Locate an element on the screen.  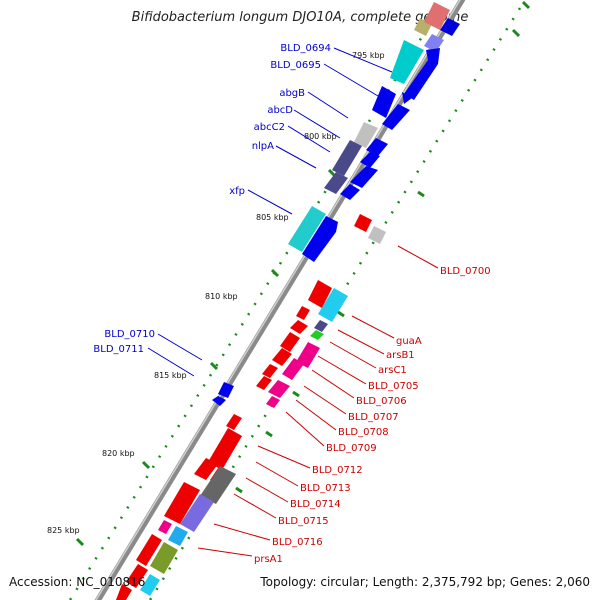
gene-label-bld-0705: BLD_0705 is located at coordinates (393, 386).